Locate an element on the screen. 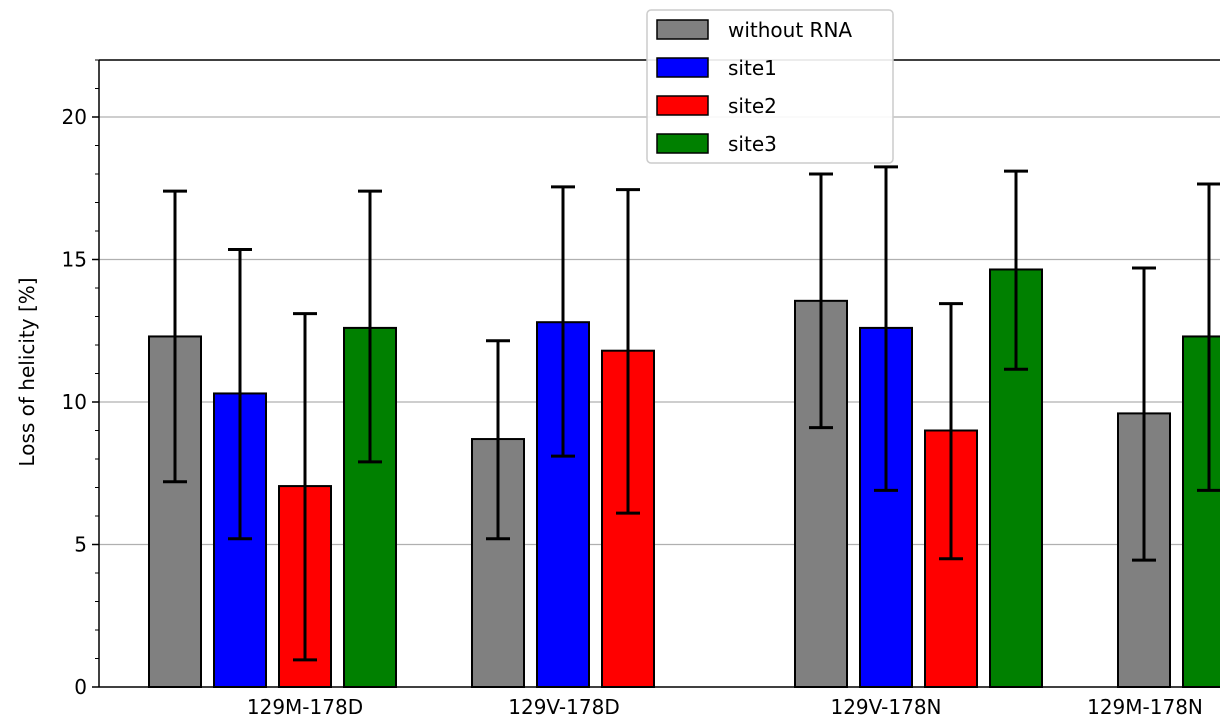 This screenshot has width=1220, height=719. y-tick-label: 15 is located at coordinates (74, 260).